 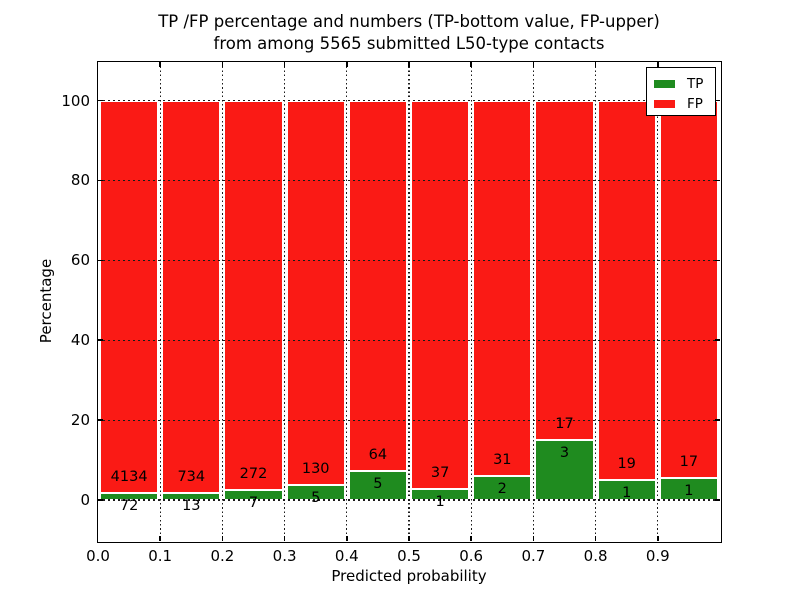 What do you see at coordinates (191, 477) in the screenshot?
I see `fp-count-label: 734` at bounding box center [191, 477].